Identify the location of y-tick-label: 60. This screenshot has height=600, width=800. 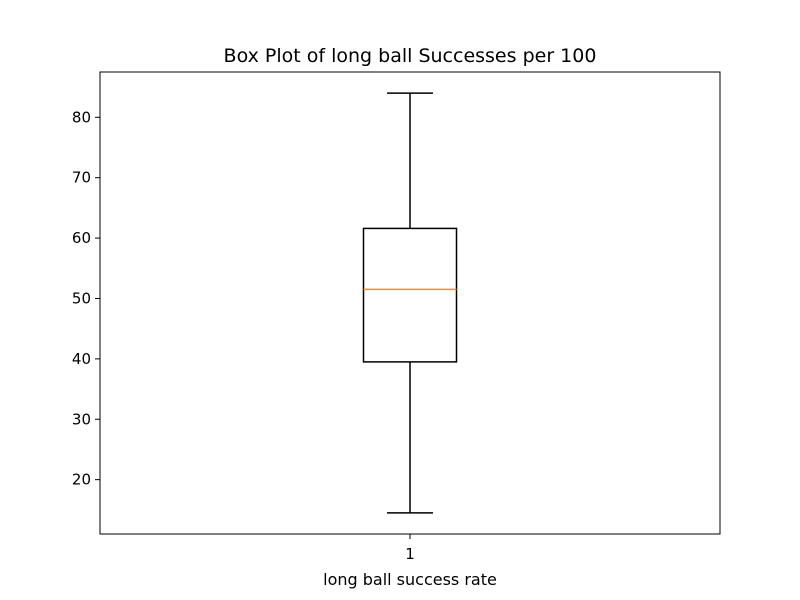
(81, 238).